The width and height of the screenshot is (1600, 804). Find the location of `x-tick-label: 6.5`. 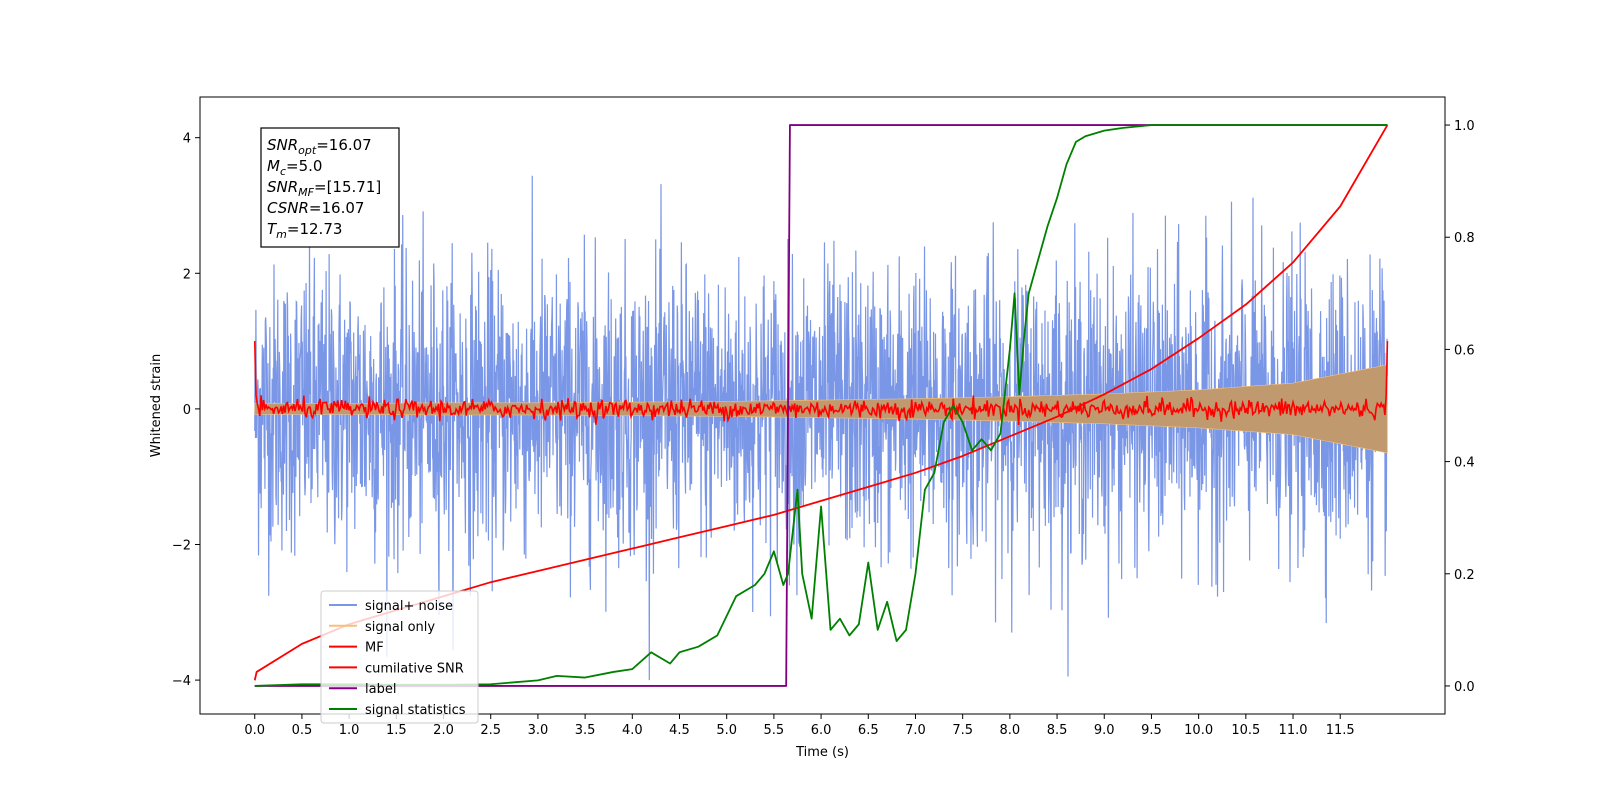

x-tick-label: 6.5 is located at coordinates (868, 730).